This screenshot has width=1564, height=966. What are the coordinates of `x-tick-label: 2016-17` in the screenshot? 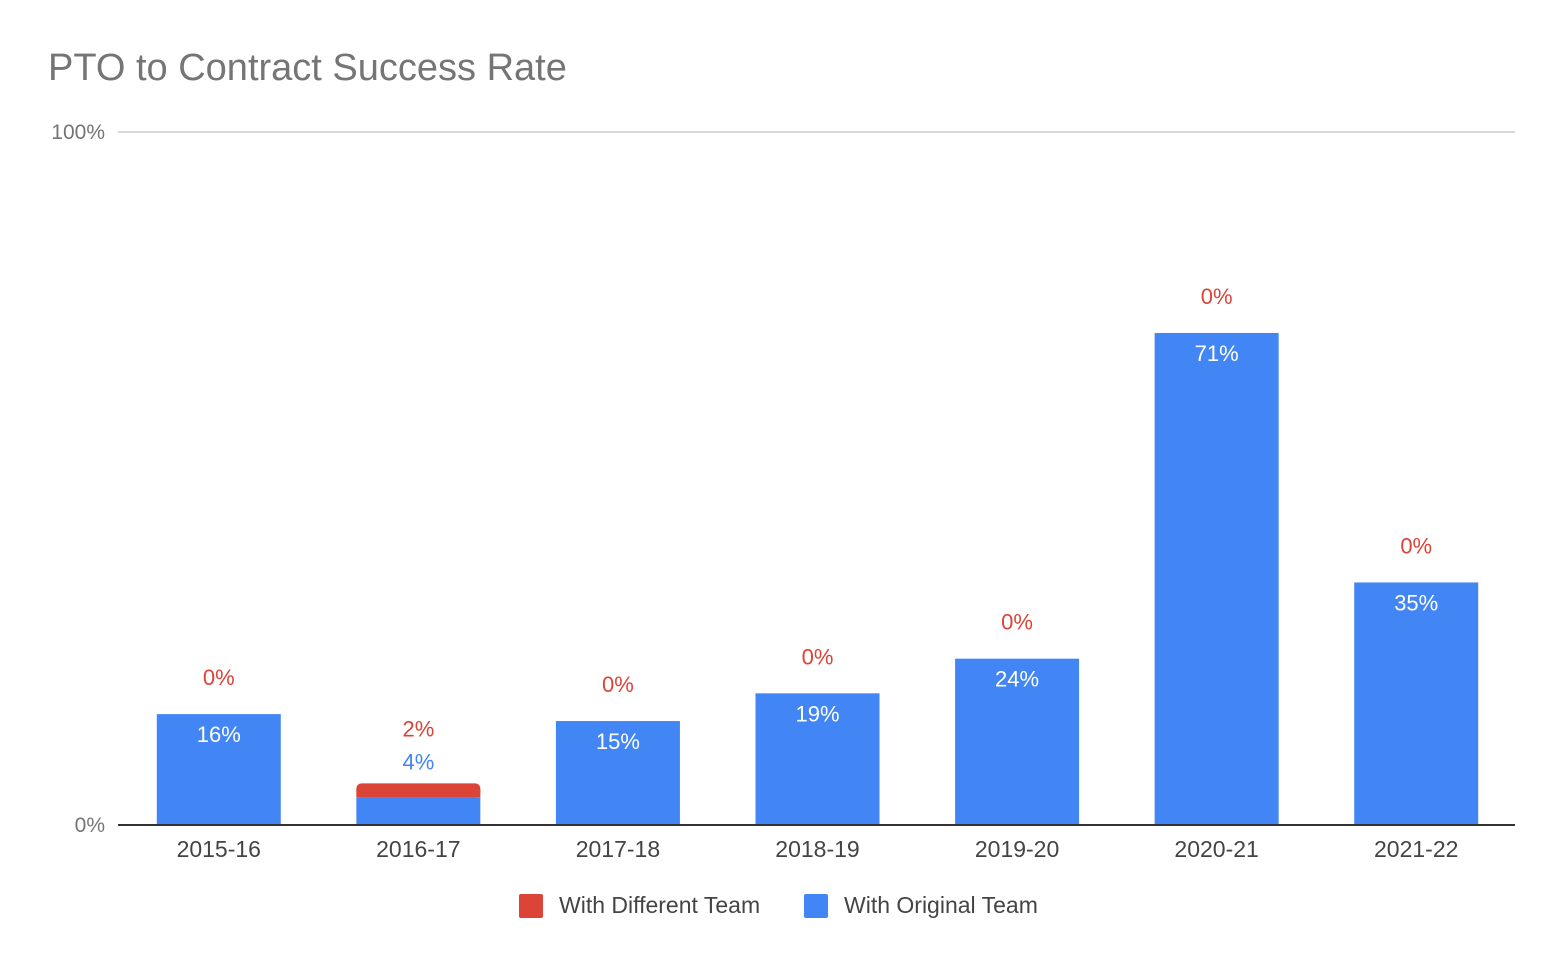 It's located at (418, 849).